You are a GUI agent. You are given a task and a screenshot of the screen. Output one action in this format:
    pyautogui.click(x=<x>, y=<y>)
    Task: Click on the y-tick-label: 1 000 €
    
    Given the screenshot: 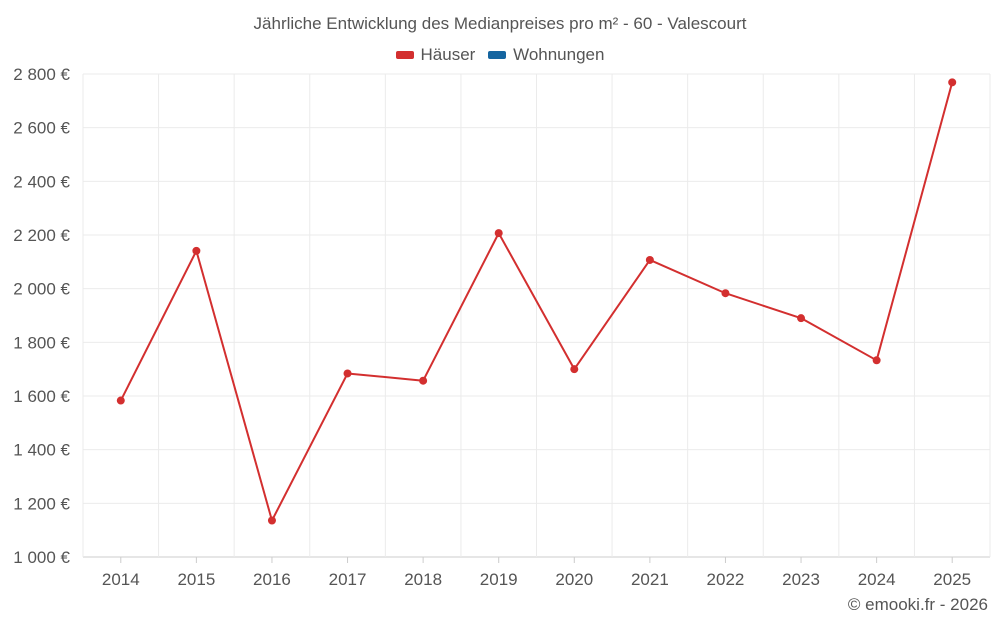 What is the action you would take?
    pyautogui.click(x=41, y=557)
    